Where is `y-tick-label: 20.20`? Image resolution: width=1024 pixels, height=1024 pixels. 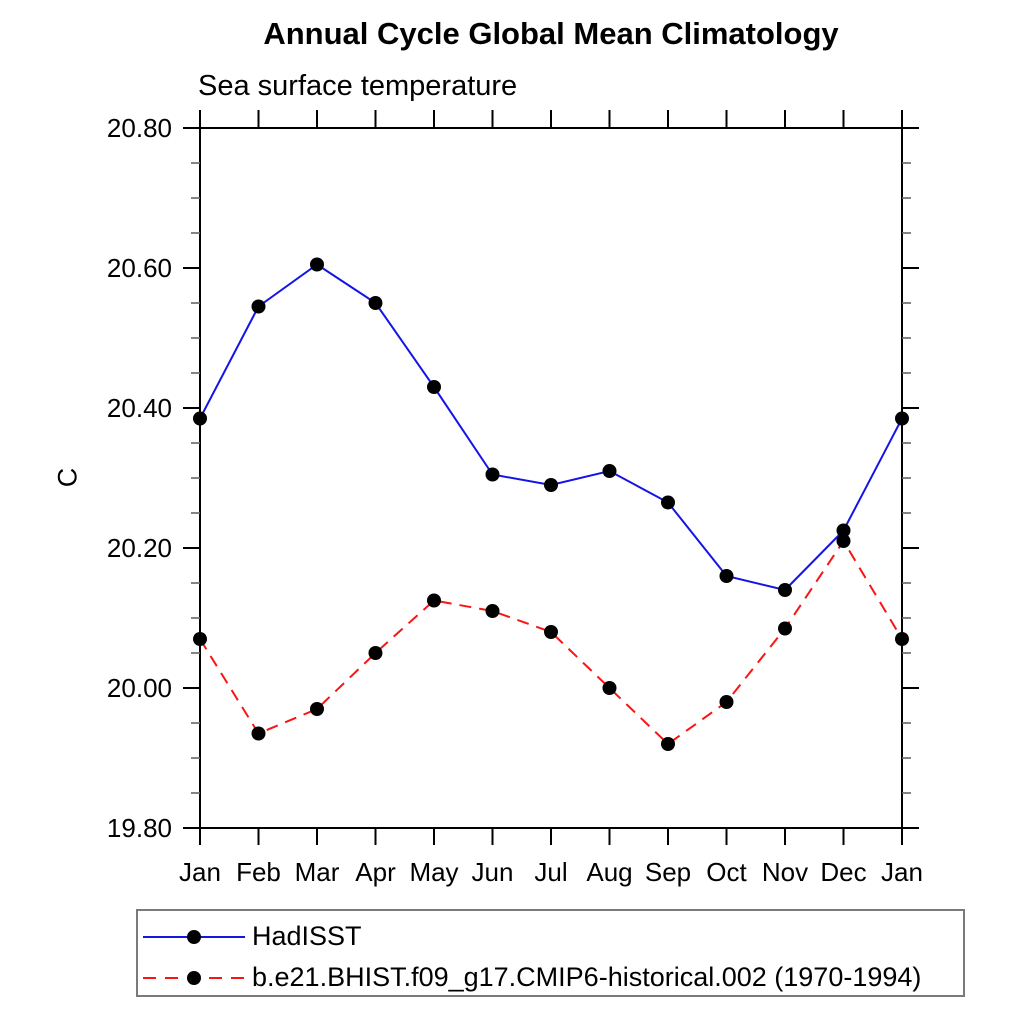
y-tick-label: 20.20 is located at coordinates (139, 548).